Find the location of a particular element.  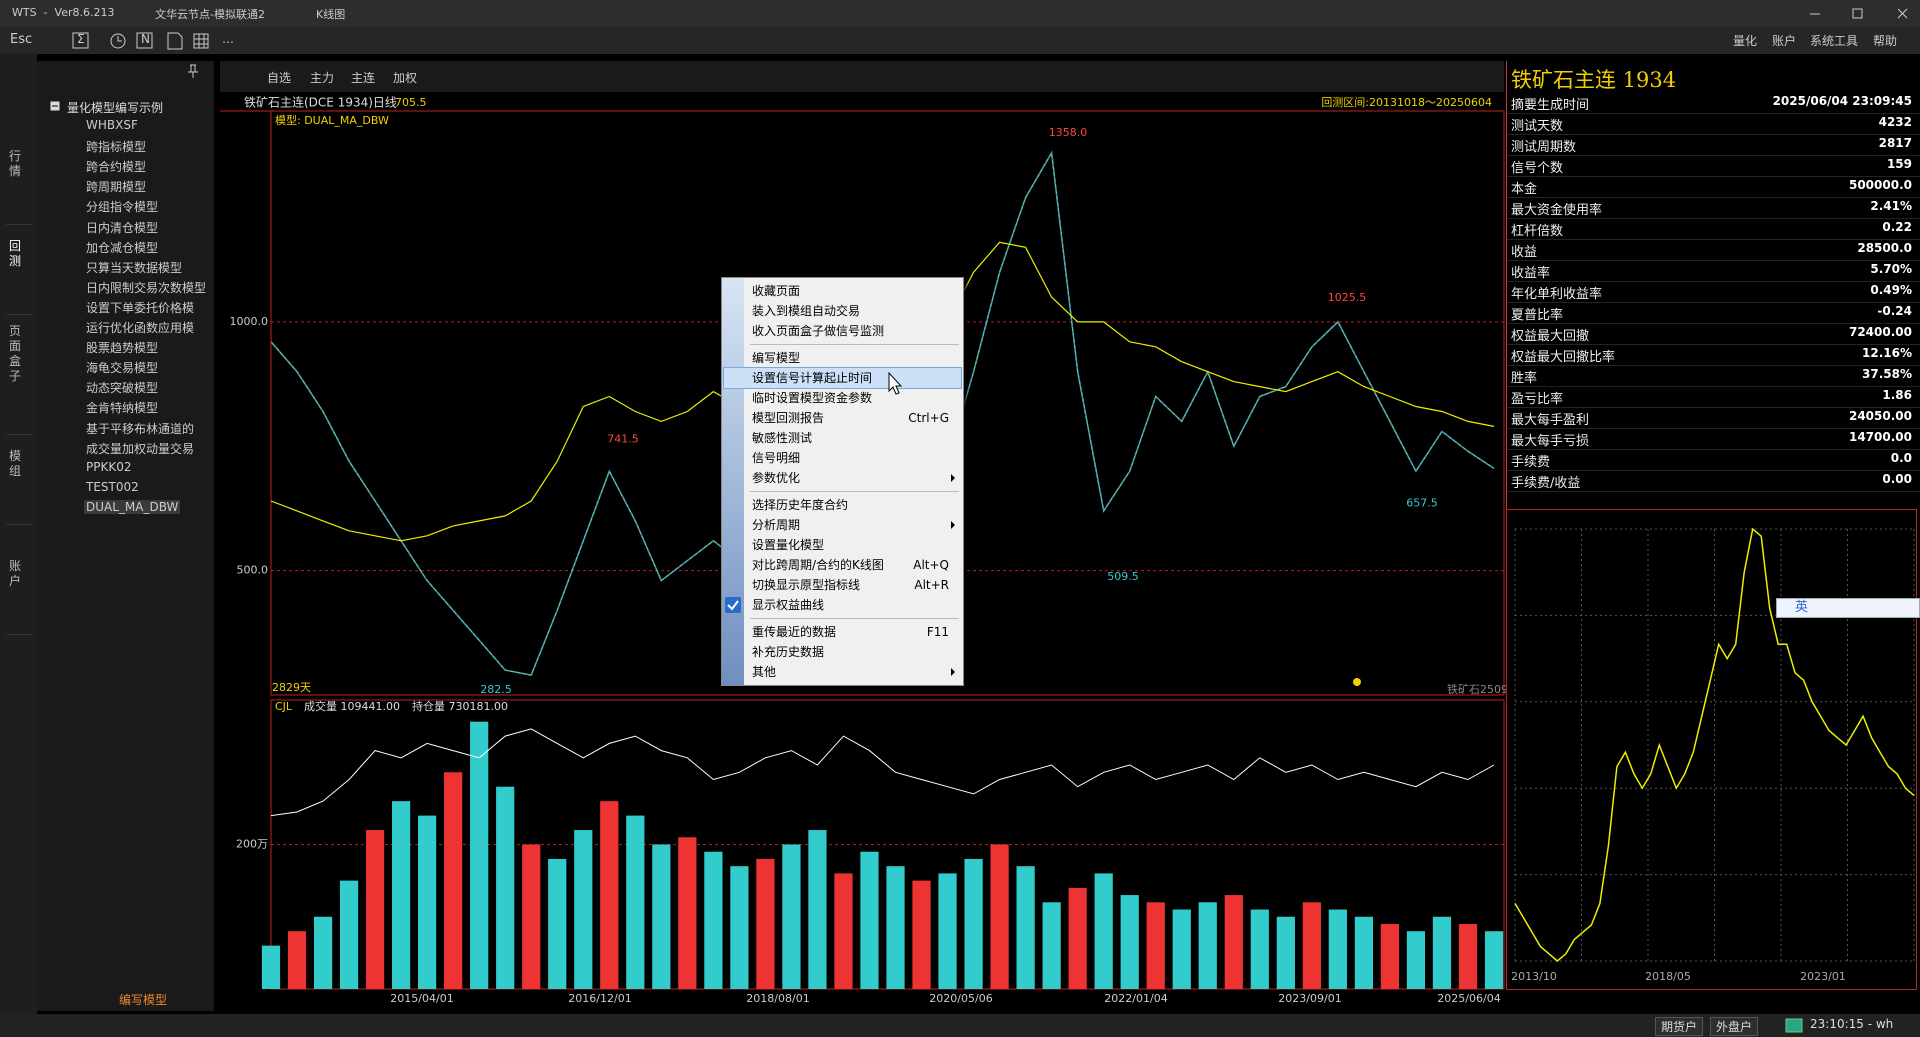

tree-root: 量化模型编写示例 is located at coordinates (115, 108).